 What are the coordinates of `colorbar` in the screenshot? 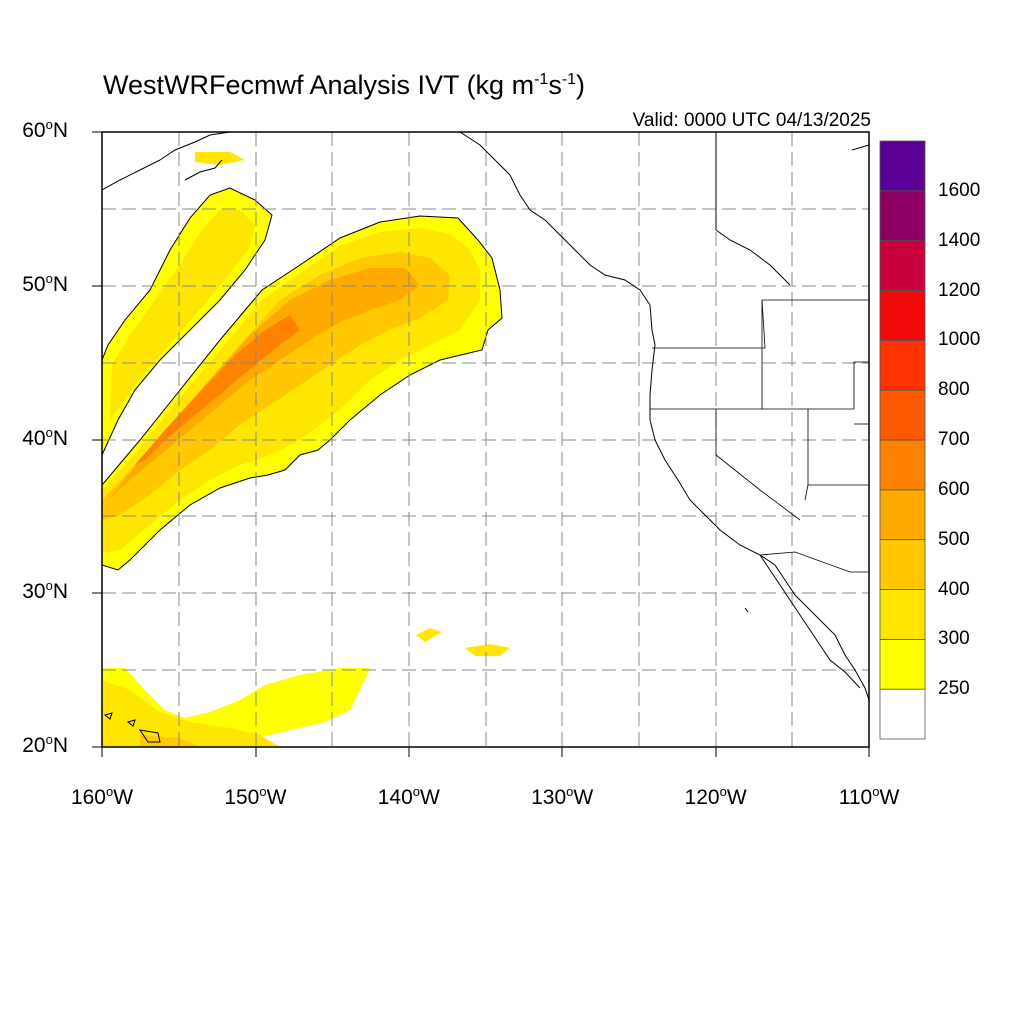 It's located at (902, 440).